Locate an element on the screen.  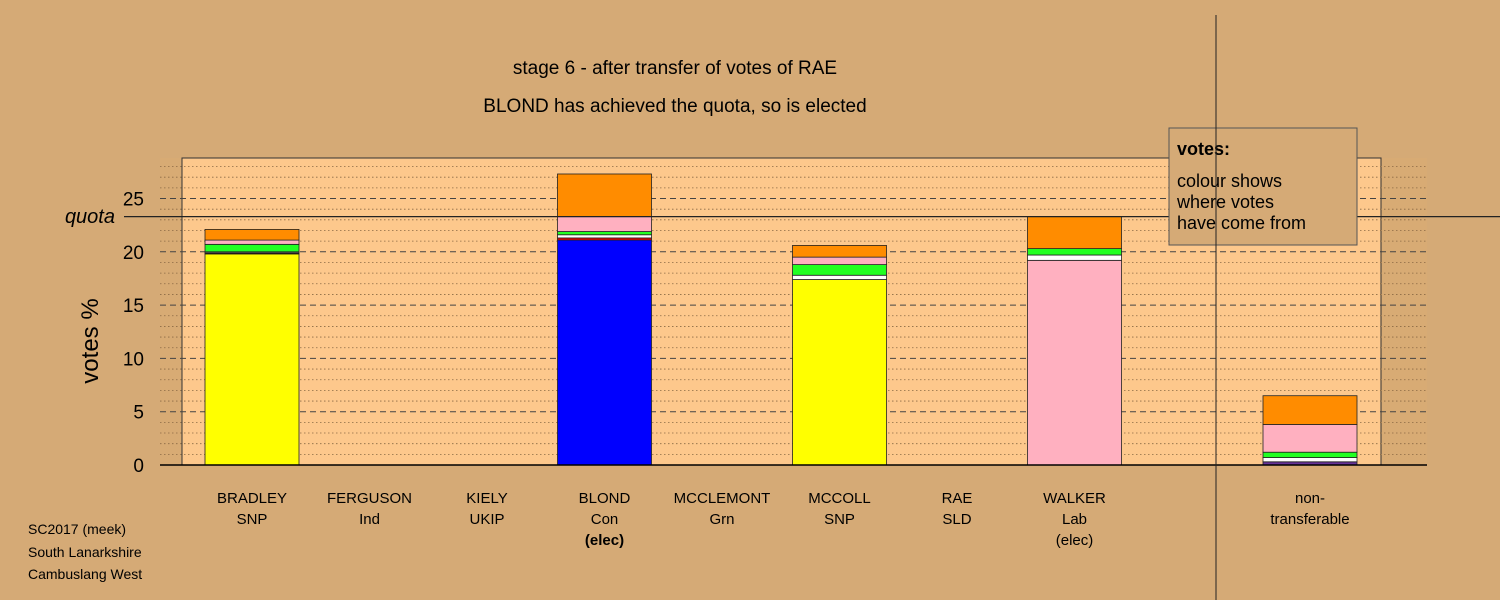
footer-line-3: Cambuslang West is located at coordinates (85, 574).